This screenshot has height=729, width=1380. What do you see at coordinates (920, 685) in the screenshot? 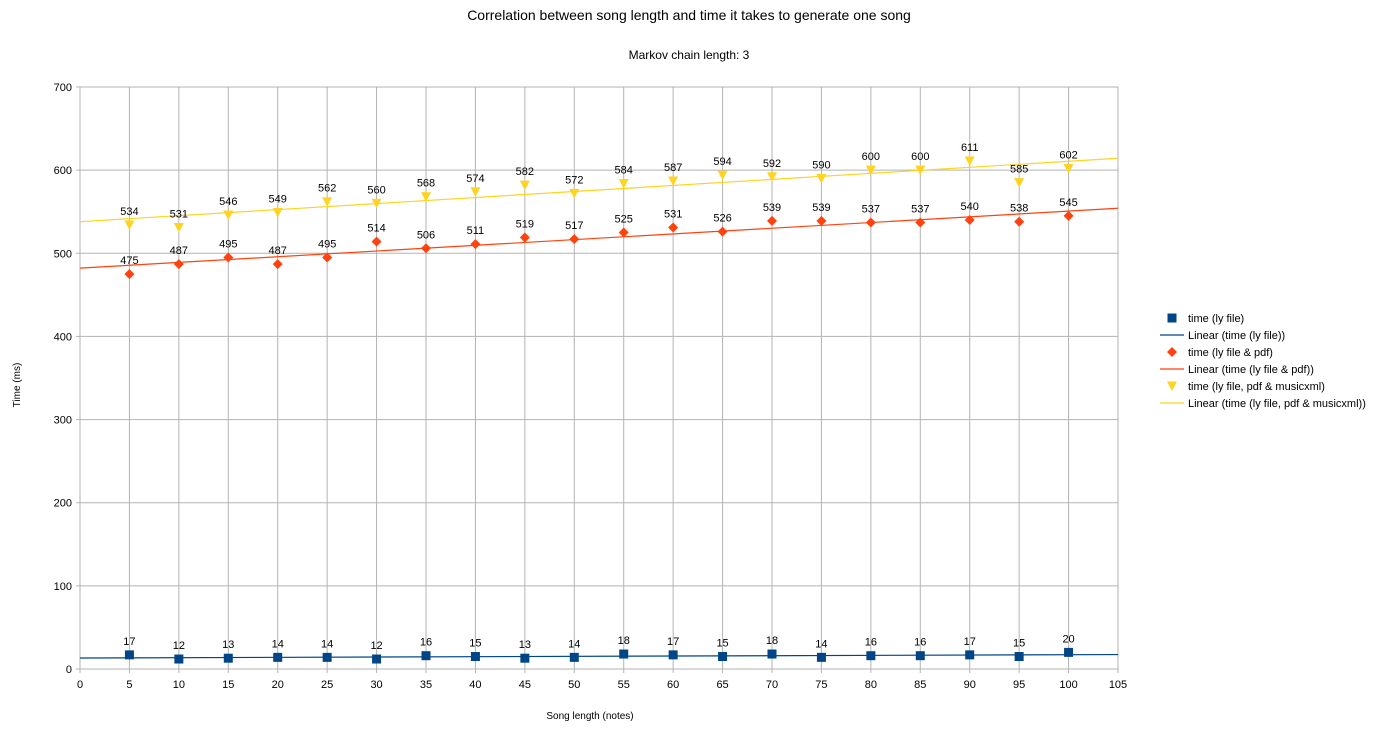
I see `x-tick-label: 85` at bounding box center [920, 685].